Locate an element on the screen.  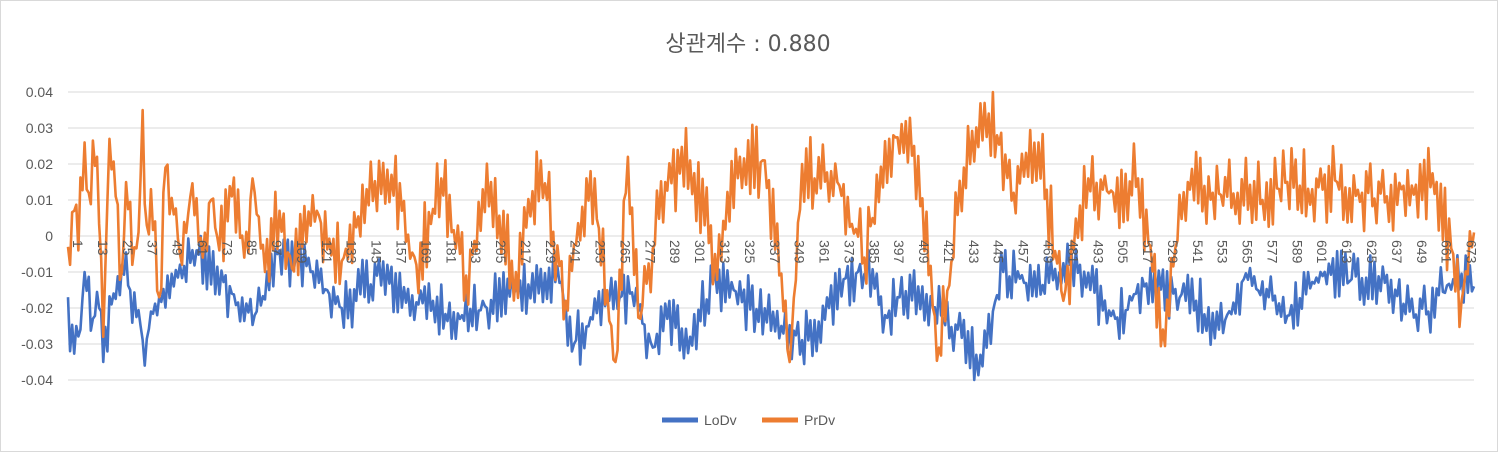
x-tick-label: 73 is located at coordinates (227, 248).